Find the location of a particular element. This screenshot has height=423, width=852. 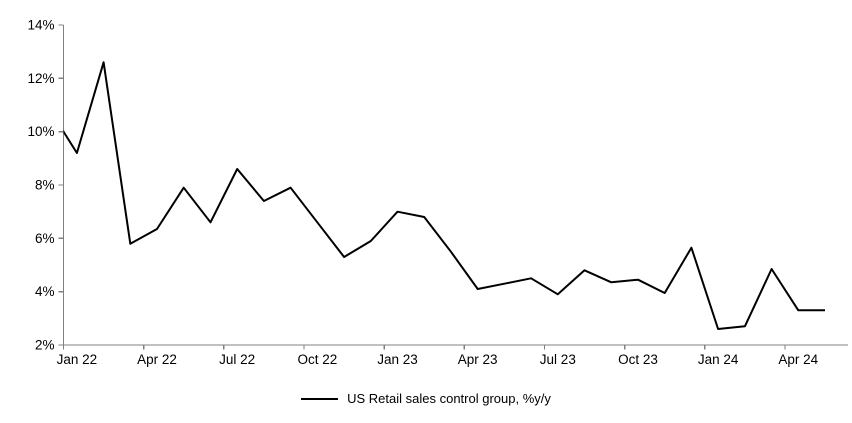

y-tick-label: 4% is located at coordinates (45, 291).